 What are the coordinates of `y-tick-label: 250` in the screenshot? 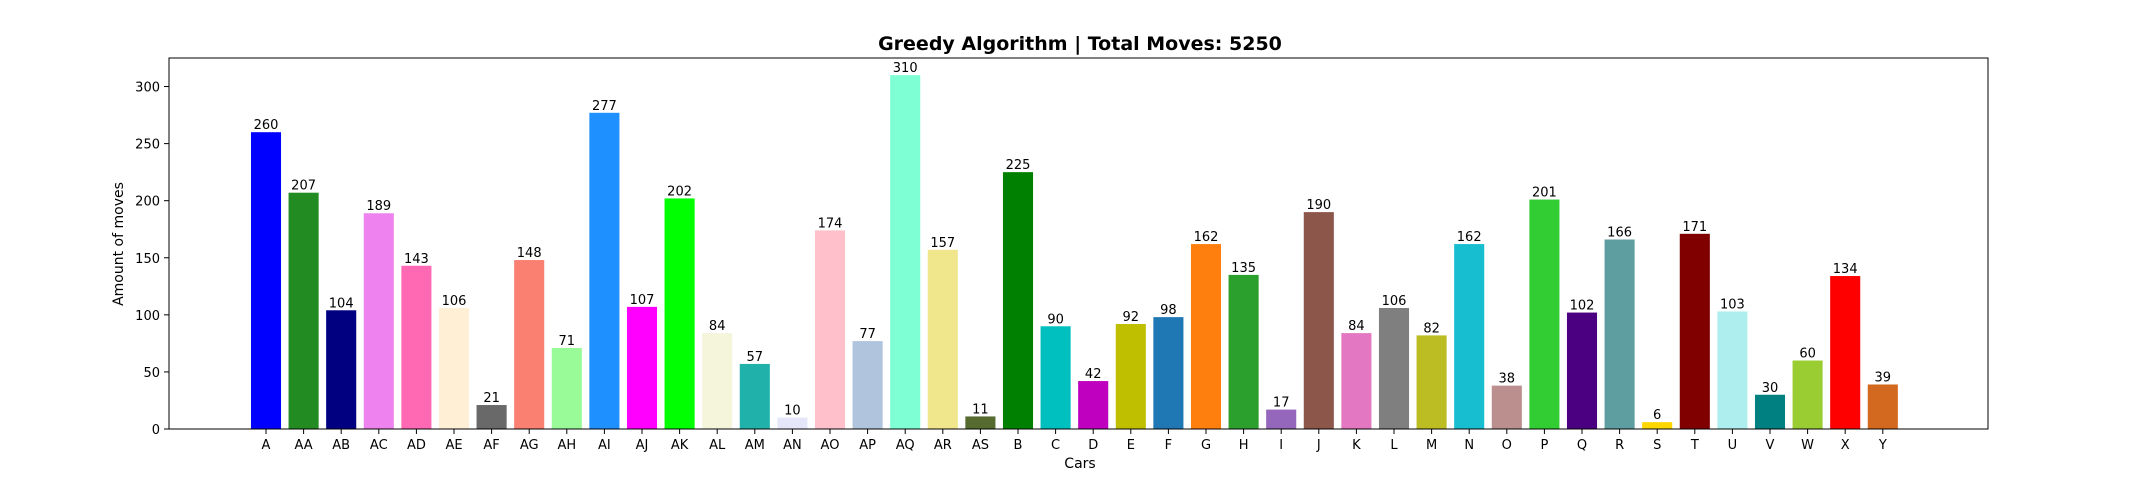 It's located at (147, 145).